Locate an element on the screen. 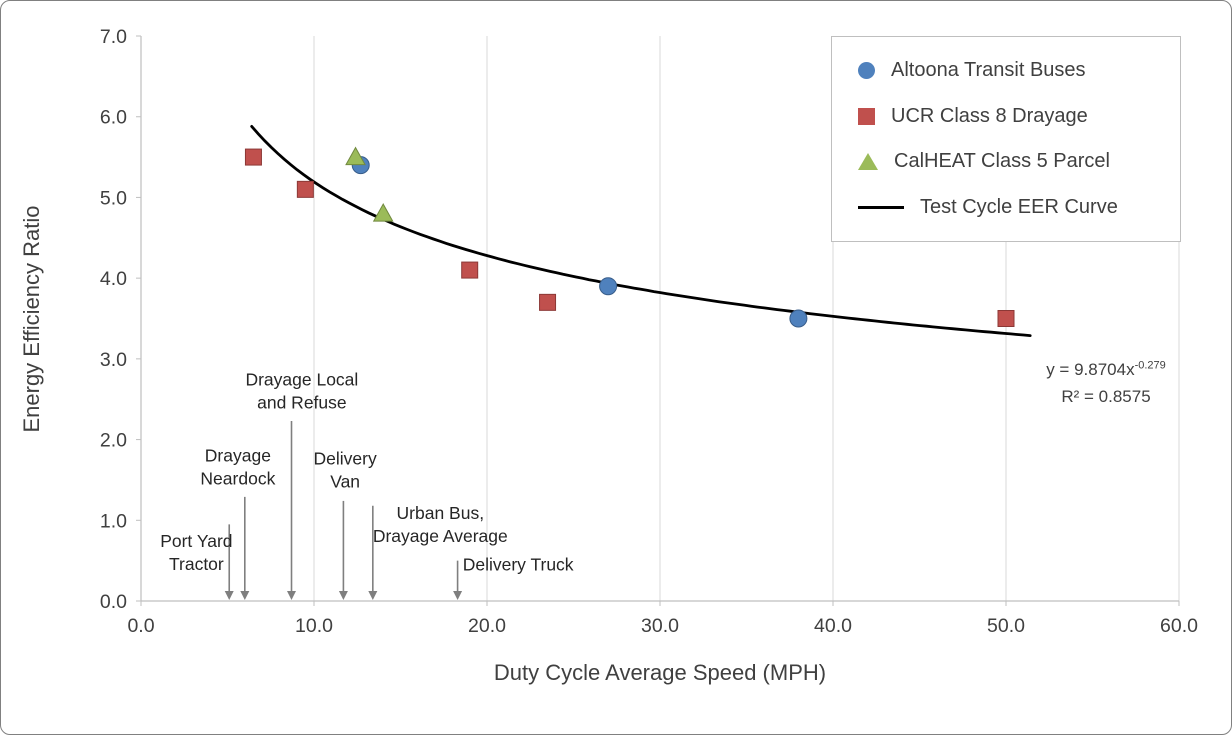  y-tick-label: 2.0 is located at coordinates (113, 441).